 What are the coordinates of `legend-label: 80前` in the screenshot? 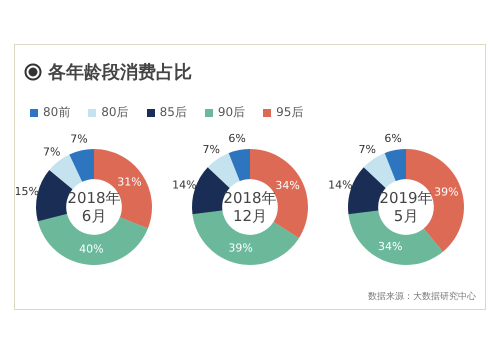 It's located at (56, 112).